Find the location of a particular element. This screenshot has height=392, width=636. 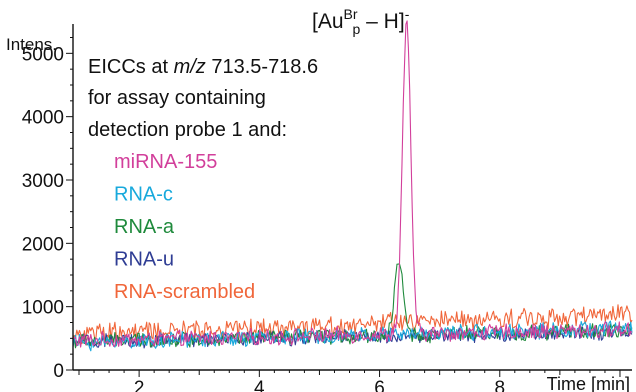

legend-entry-rna-a: RNA-a is located at coordinates (144, 227).